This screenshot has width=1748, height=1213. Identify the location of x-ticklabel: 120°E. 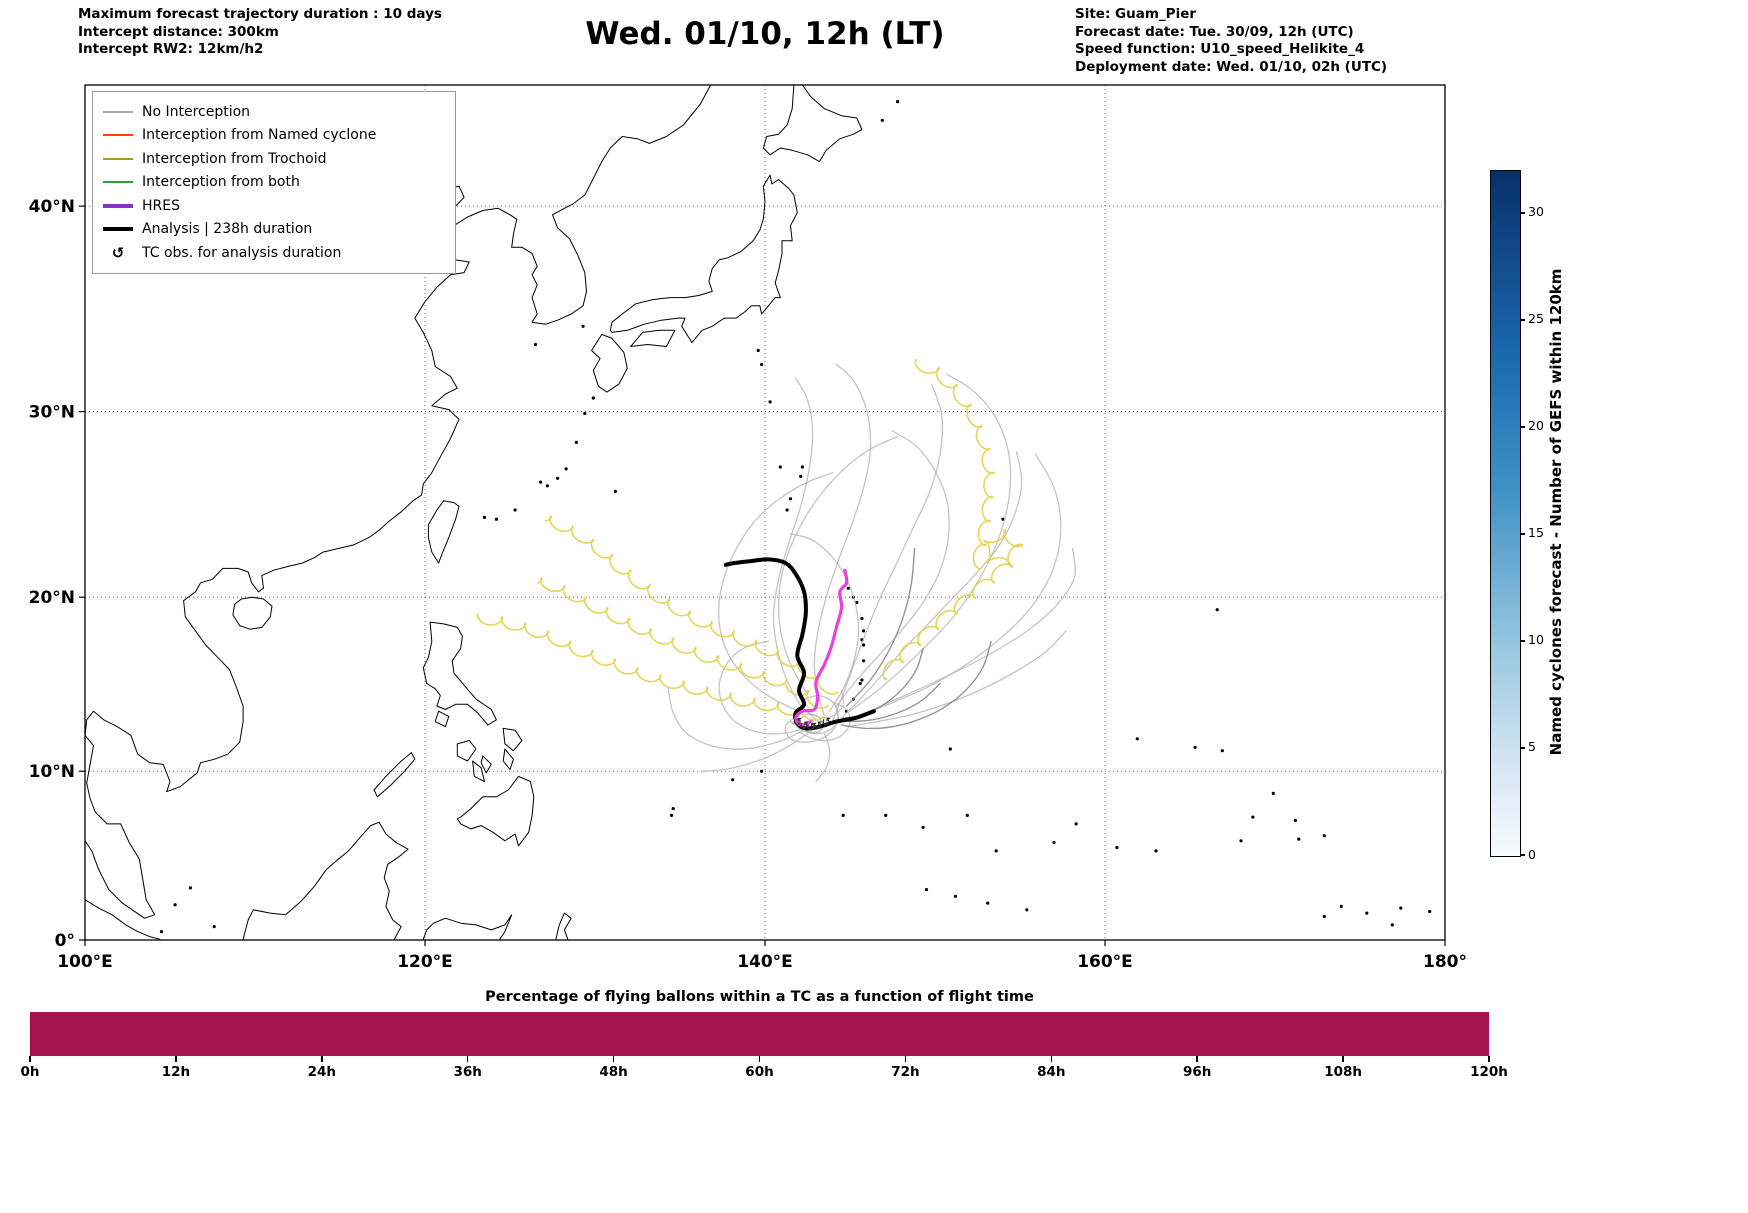
(425, 962).